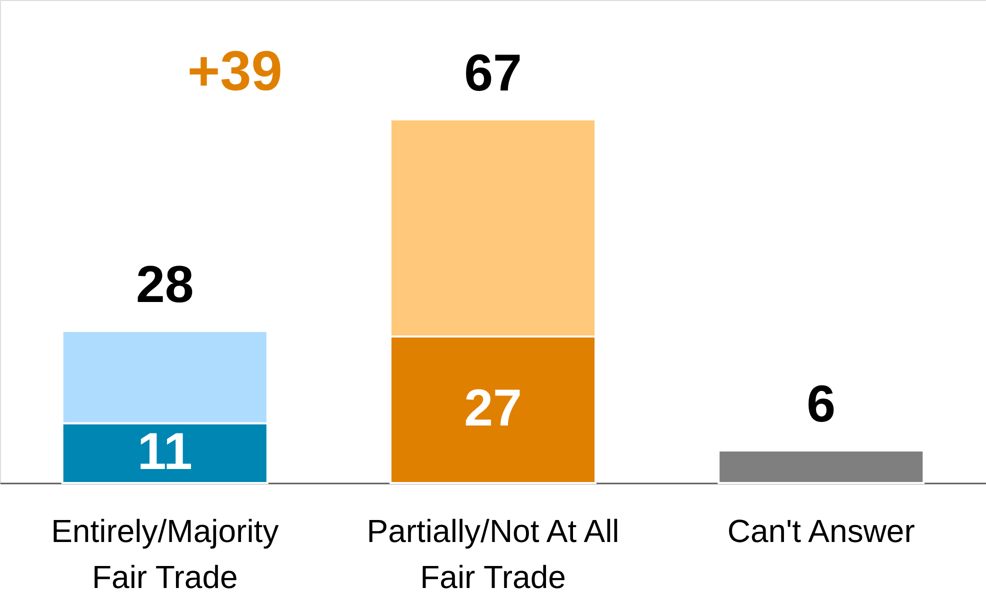  What do you see at coordinates (493, 73) in the screenshot?
I see `total-label: 67` at bounding box center [493, 73].